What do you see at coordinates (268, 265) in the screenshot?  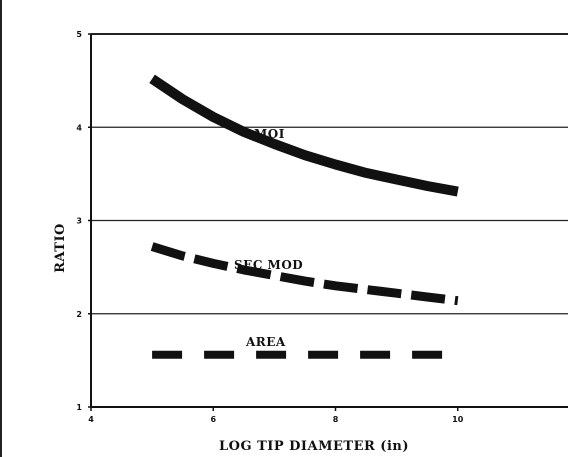 I see `sec-mod-series-label: SEC MOD` at bounding box center [268, 265].